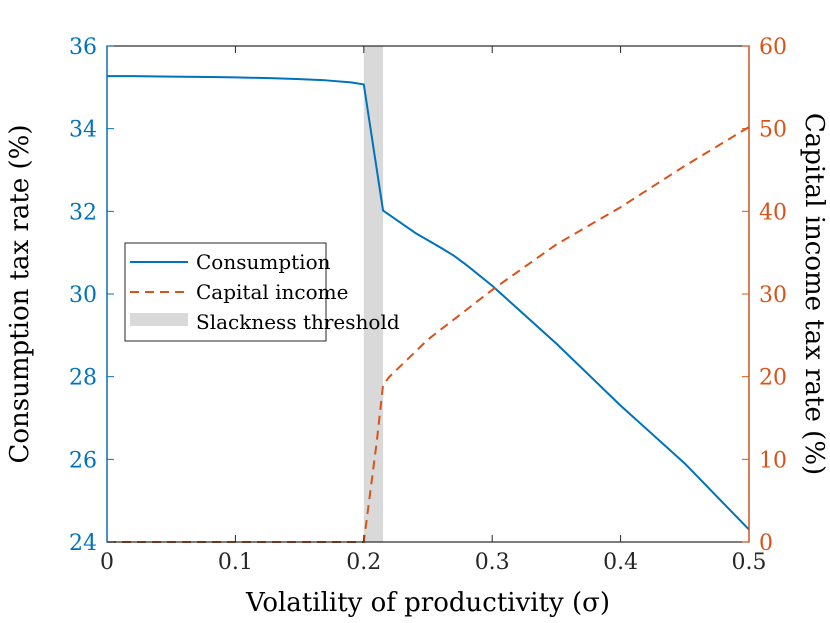 This screenshot has height=623, width=830. I want to click on y-right-tick-label: 40, so click(773, 212).